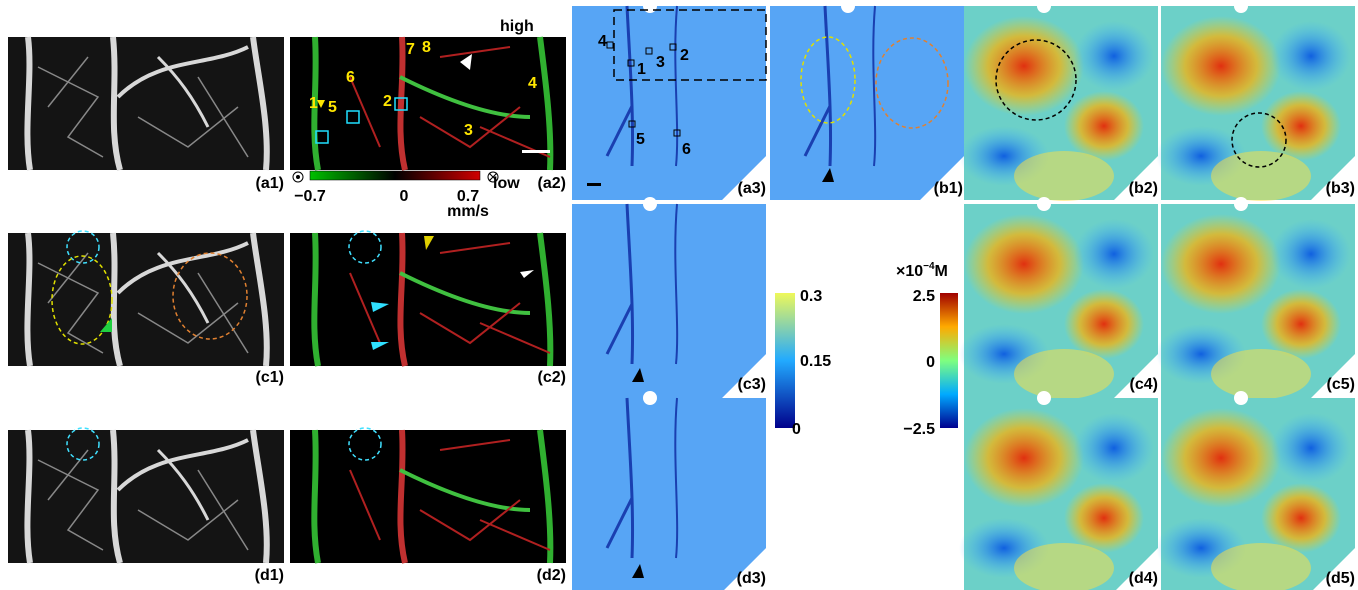 This screenshot has height=590, width=1358. What do you see at coordinates (506, 183) in the screenshot?
I see `scale-low: low` at bounding box center [506, 183].